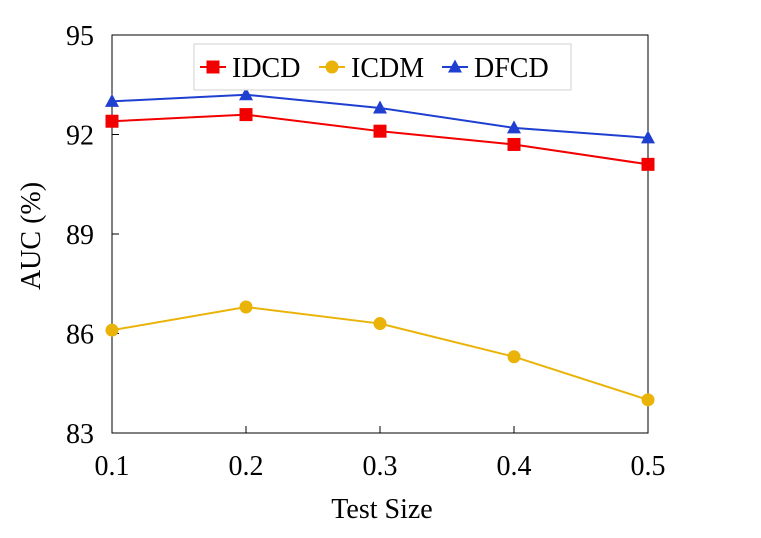 The height and width of the screenshot is (538, 761). I want to click on legend-marker-icdm, so click(332, 67).